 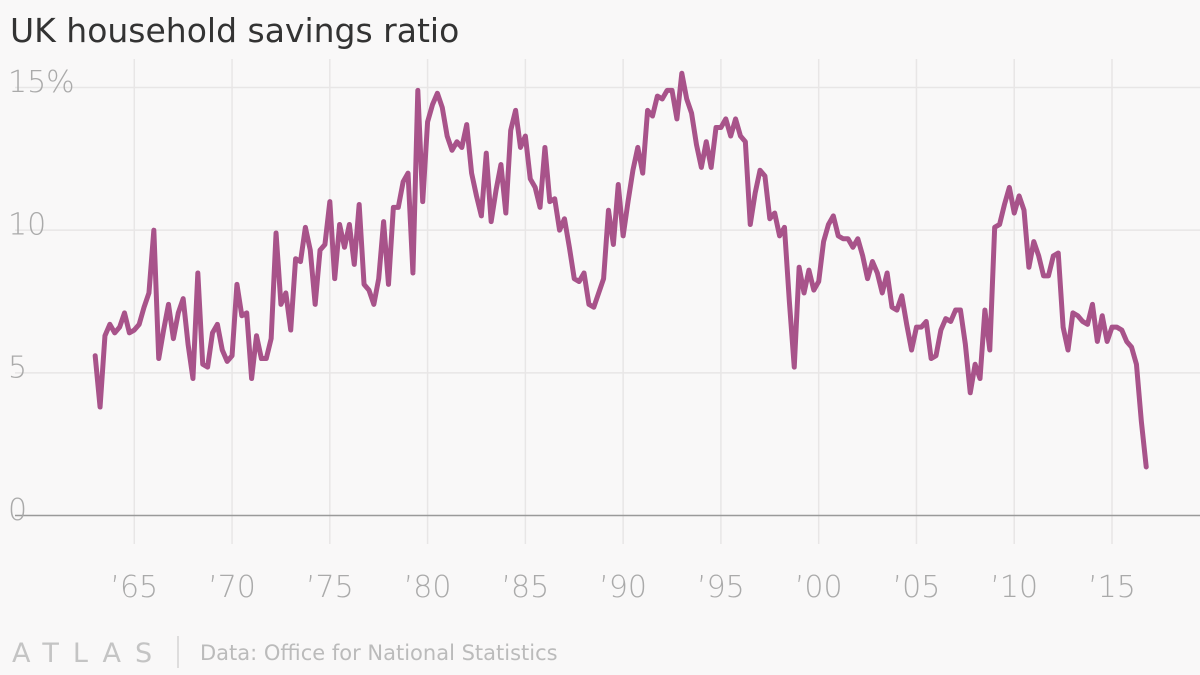 What do you see at coordinates (623, 587) in the screenshot?
I see `x-tick-label: ’90` at bounding box center [623, 587].